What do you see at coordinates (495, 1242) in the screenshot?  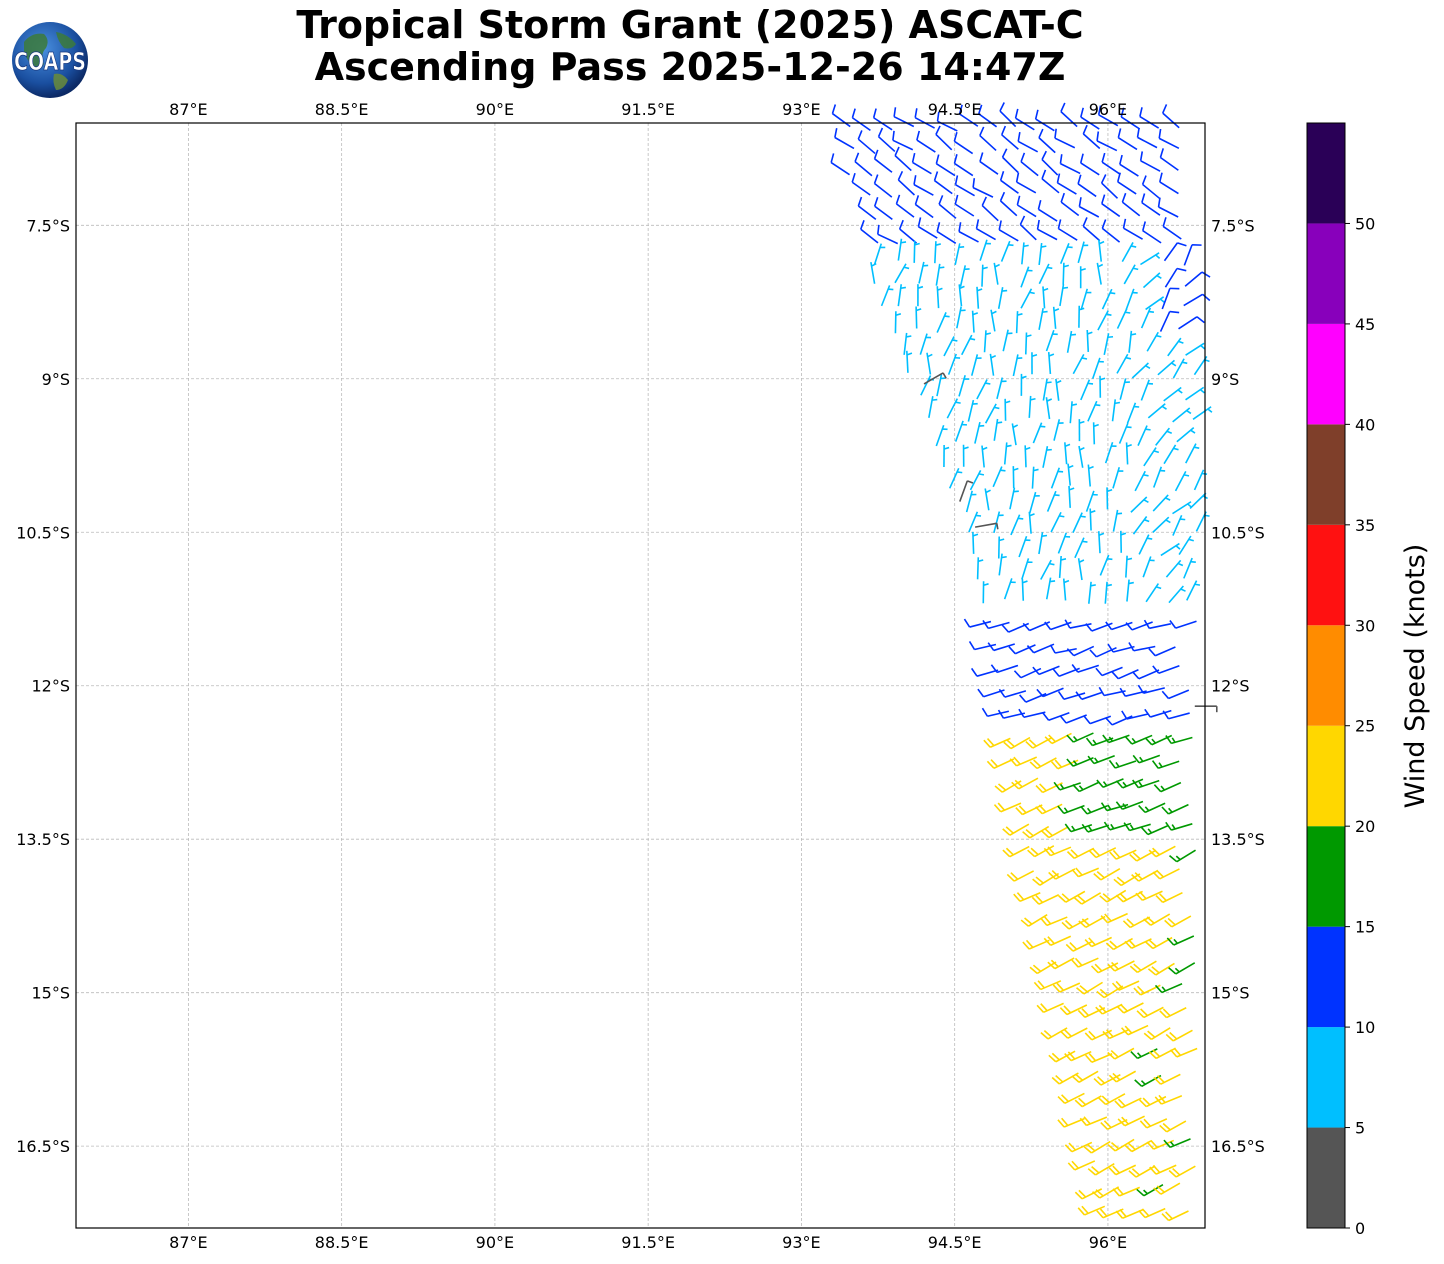 I see `lon-tick-label-bottom: 90°E` at bounding box center [495, 1242].